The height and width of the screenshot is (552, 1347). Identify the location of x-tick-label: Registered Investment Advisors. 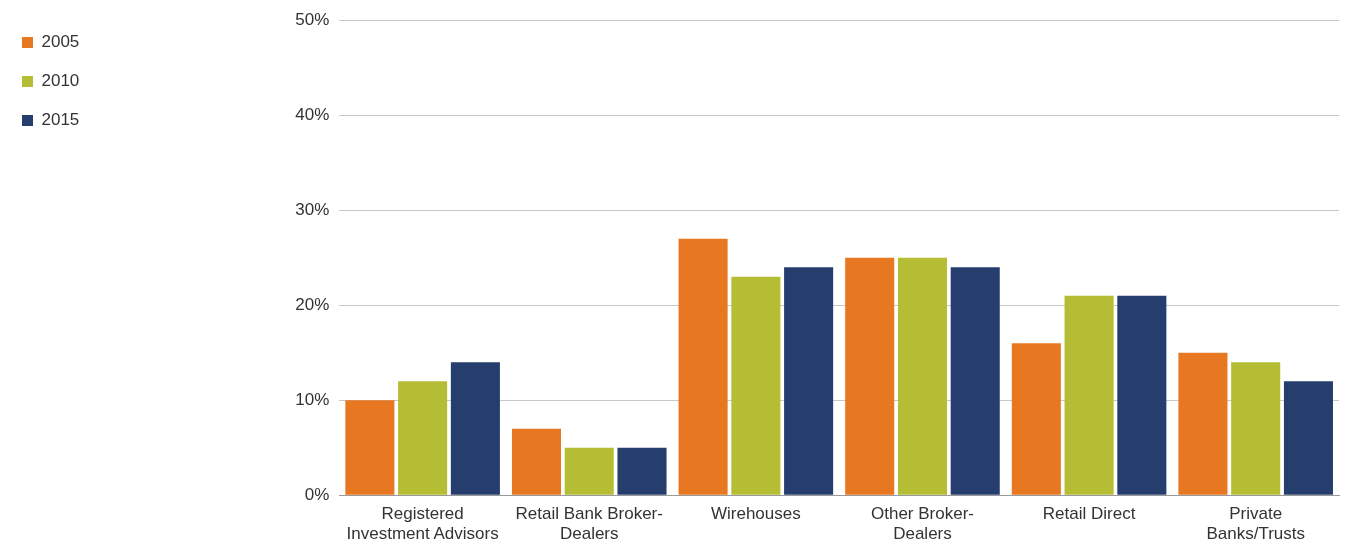
(422, 524).